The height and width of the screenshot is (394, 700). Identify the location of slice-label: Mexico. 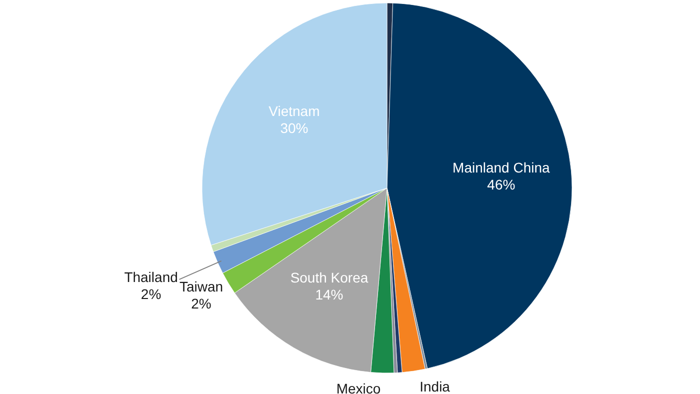
(358, 387).